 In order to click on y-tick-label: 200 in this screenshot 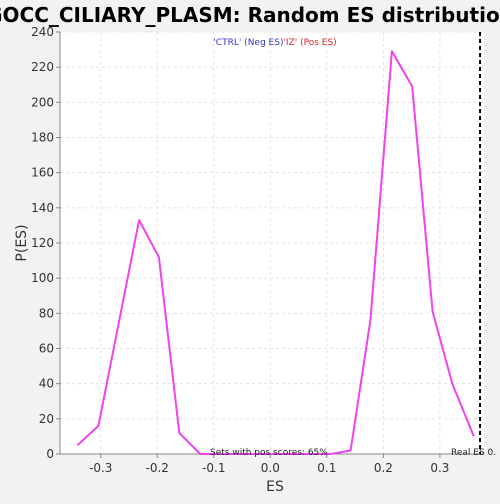, I will do `click(42, 102)`.